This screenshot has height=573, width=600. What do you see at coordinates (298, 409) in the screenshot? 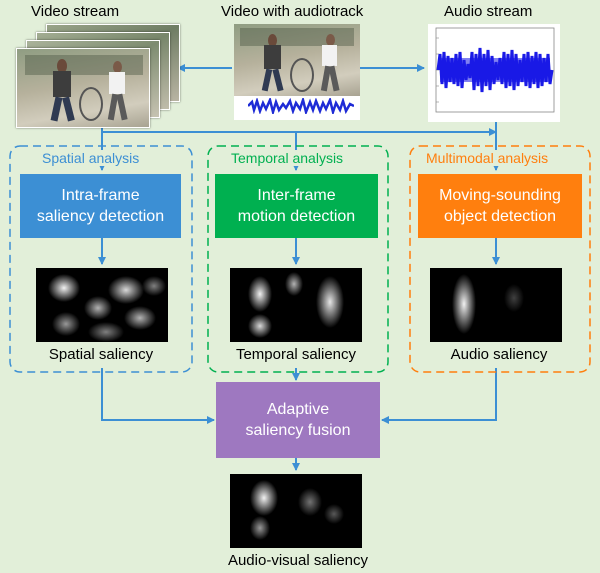
I see `fusion-line1: Adaptive` at bounding box center [298, 409].